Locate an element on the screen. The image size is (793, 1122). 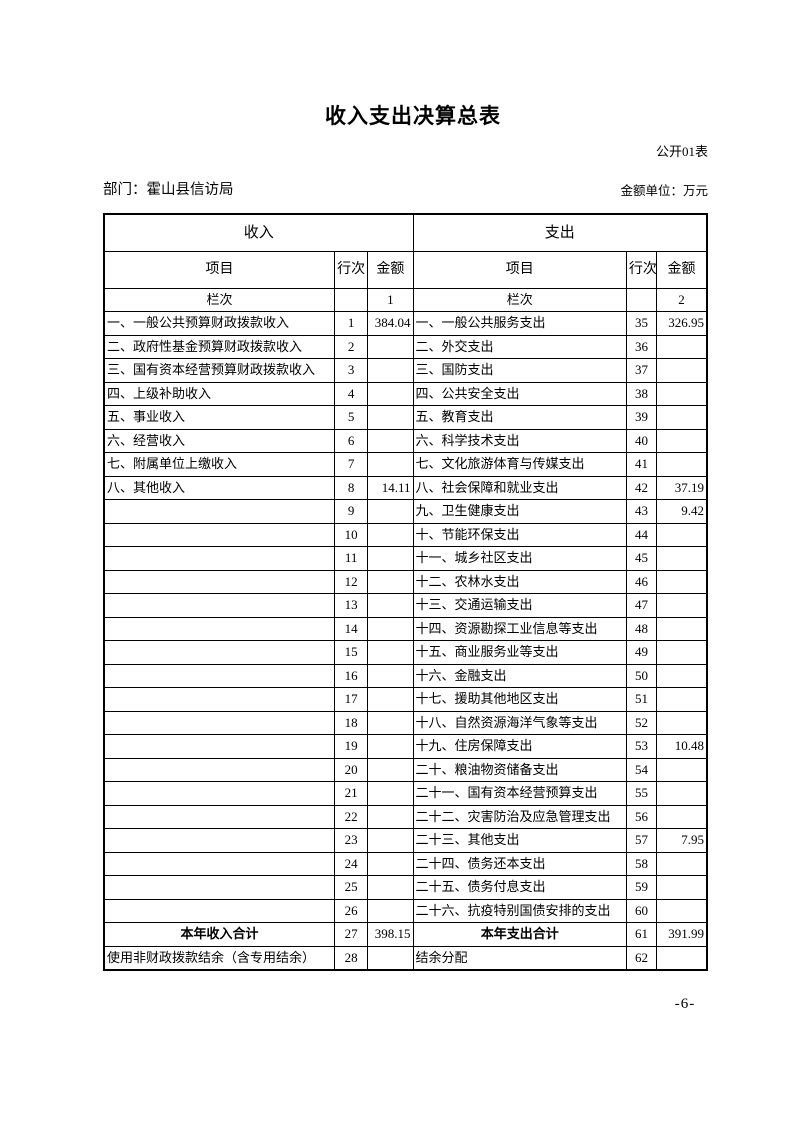
expense-line-col-header: 行次 is located at coordinates (641, 270).